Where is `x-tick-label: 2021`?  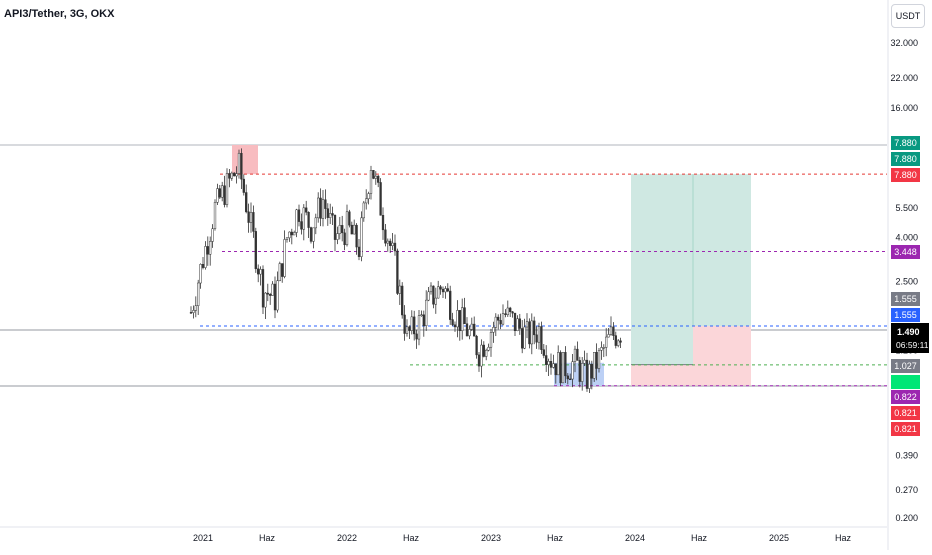
x-tick-label: 2021 is located at coordinates (203, 538).